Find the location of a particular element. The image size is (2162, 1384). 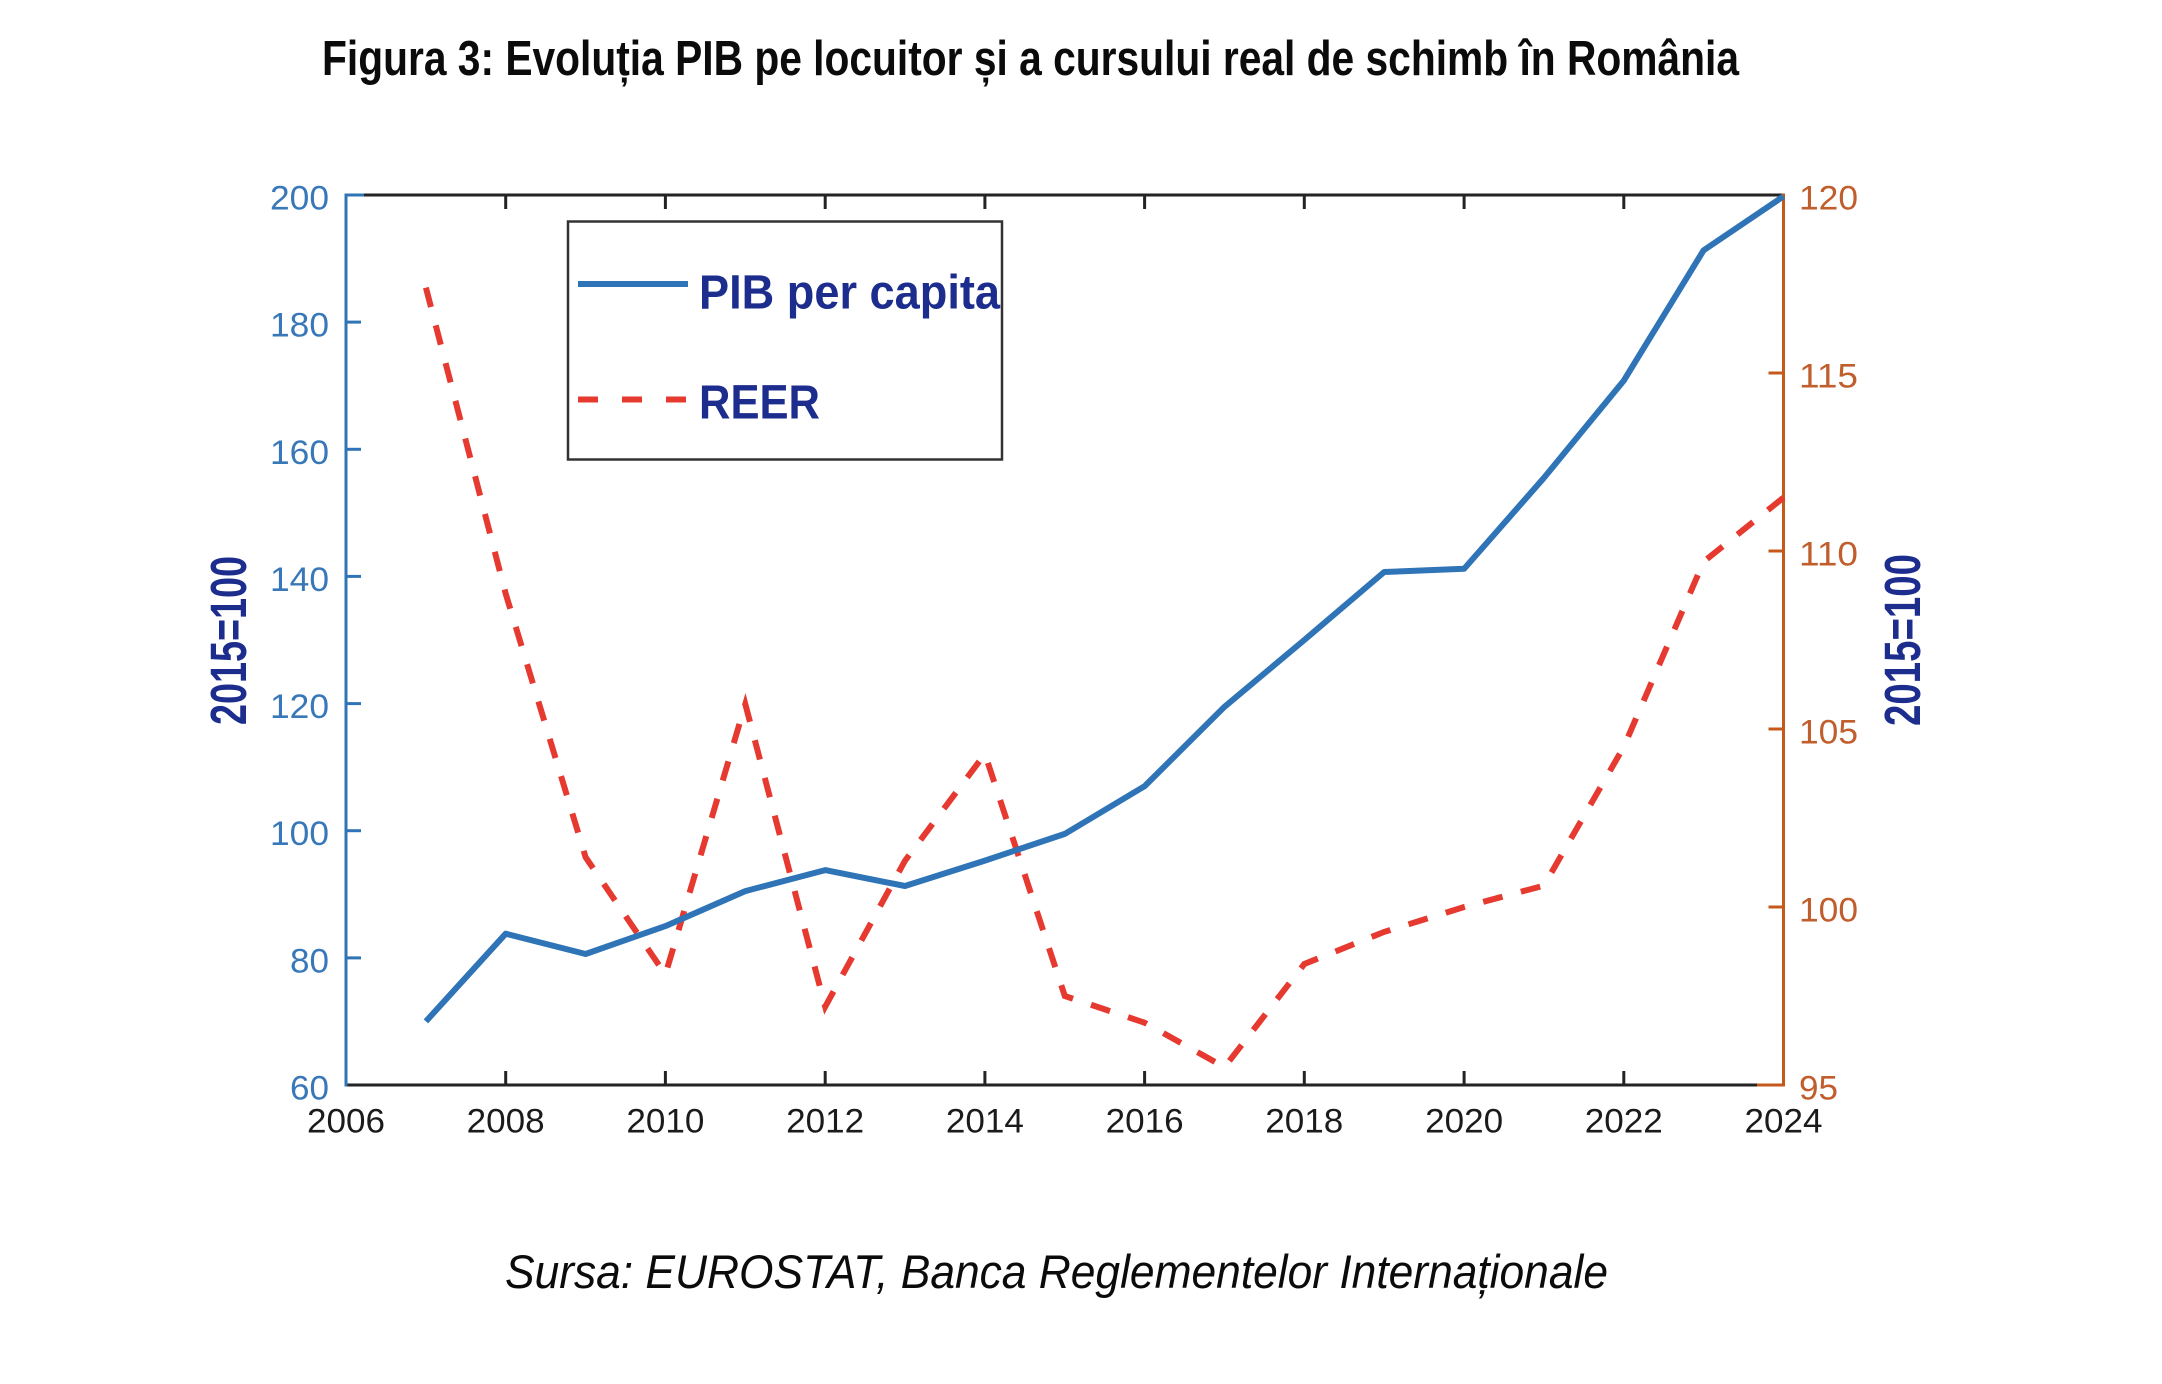

svg-text: 200 is located at coordinates (299, 199).